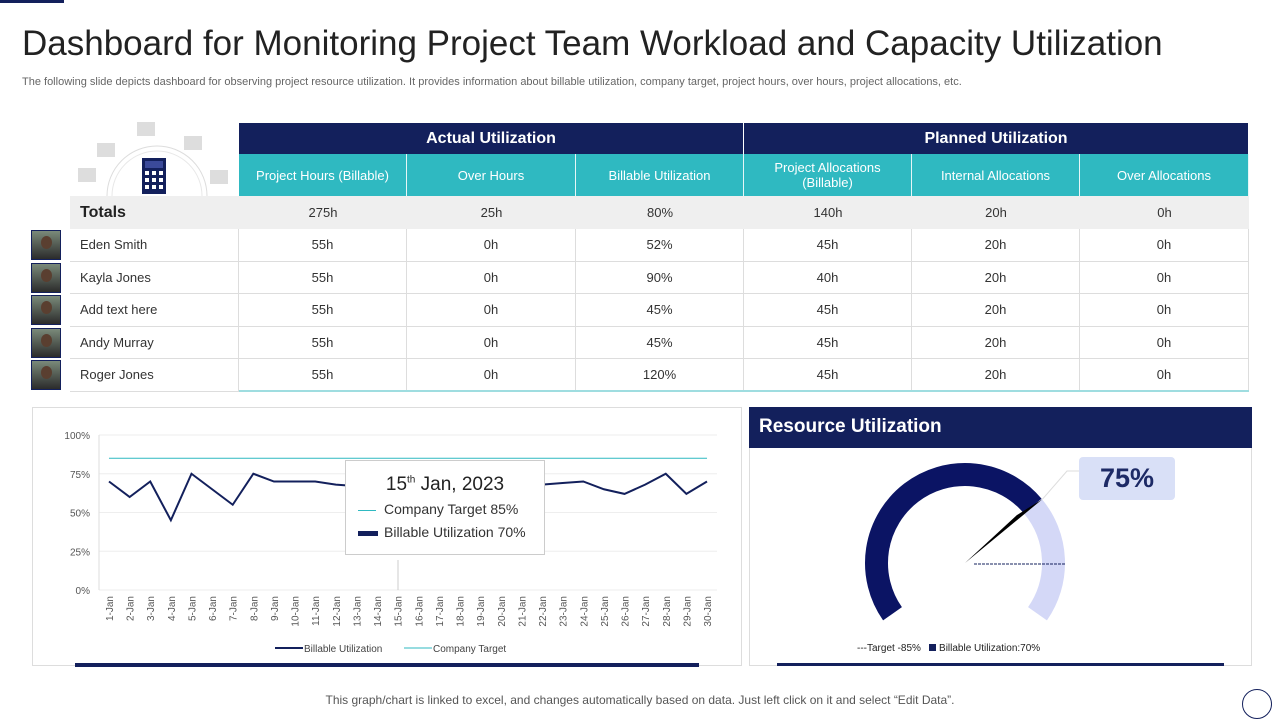 Image resolution: width=1280 pixels, height=720 pixels. What do you see at coordinates (491, 138) in the screenshot?
I see `group-header-actual: Actual Utilization` at bounding box center [491, 138].